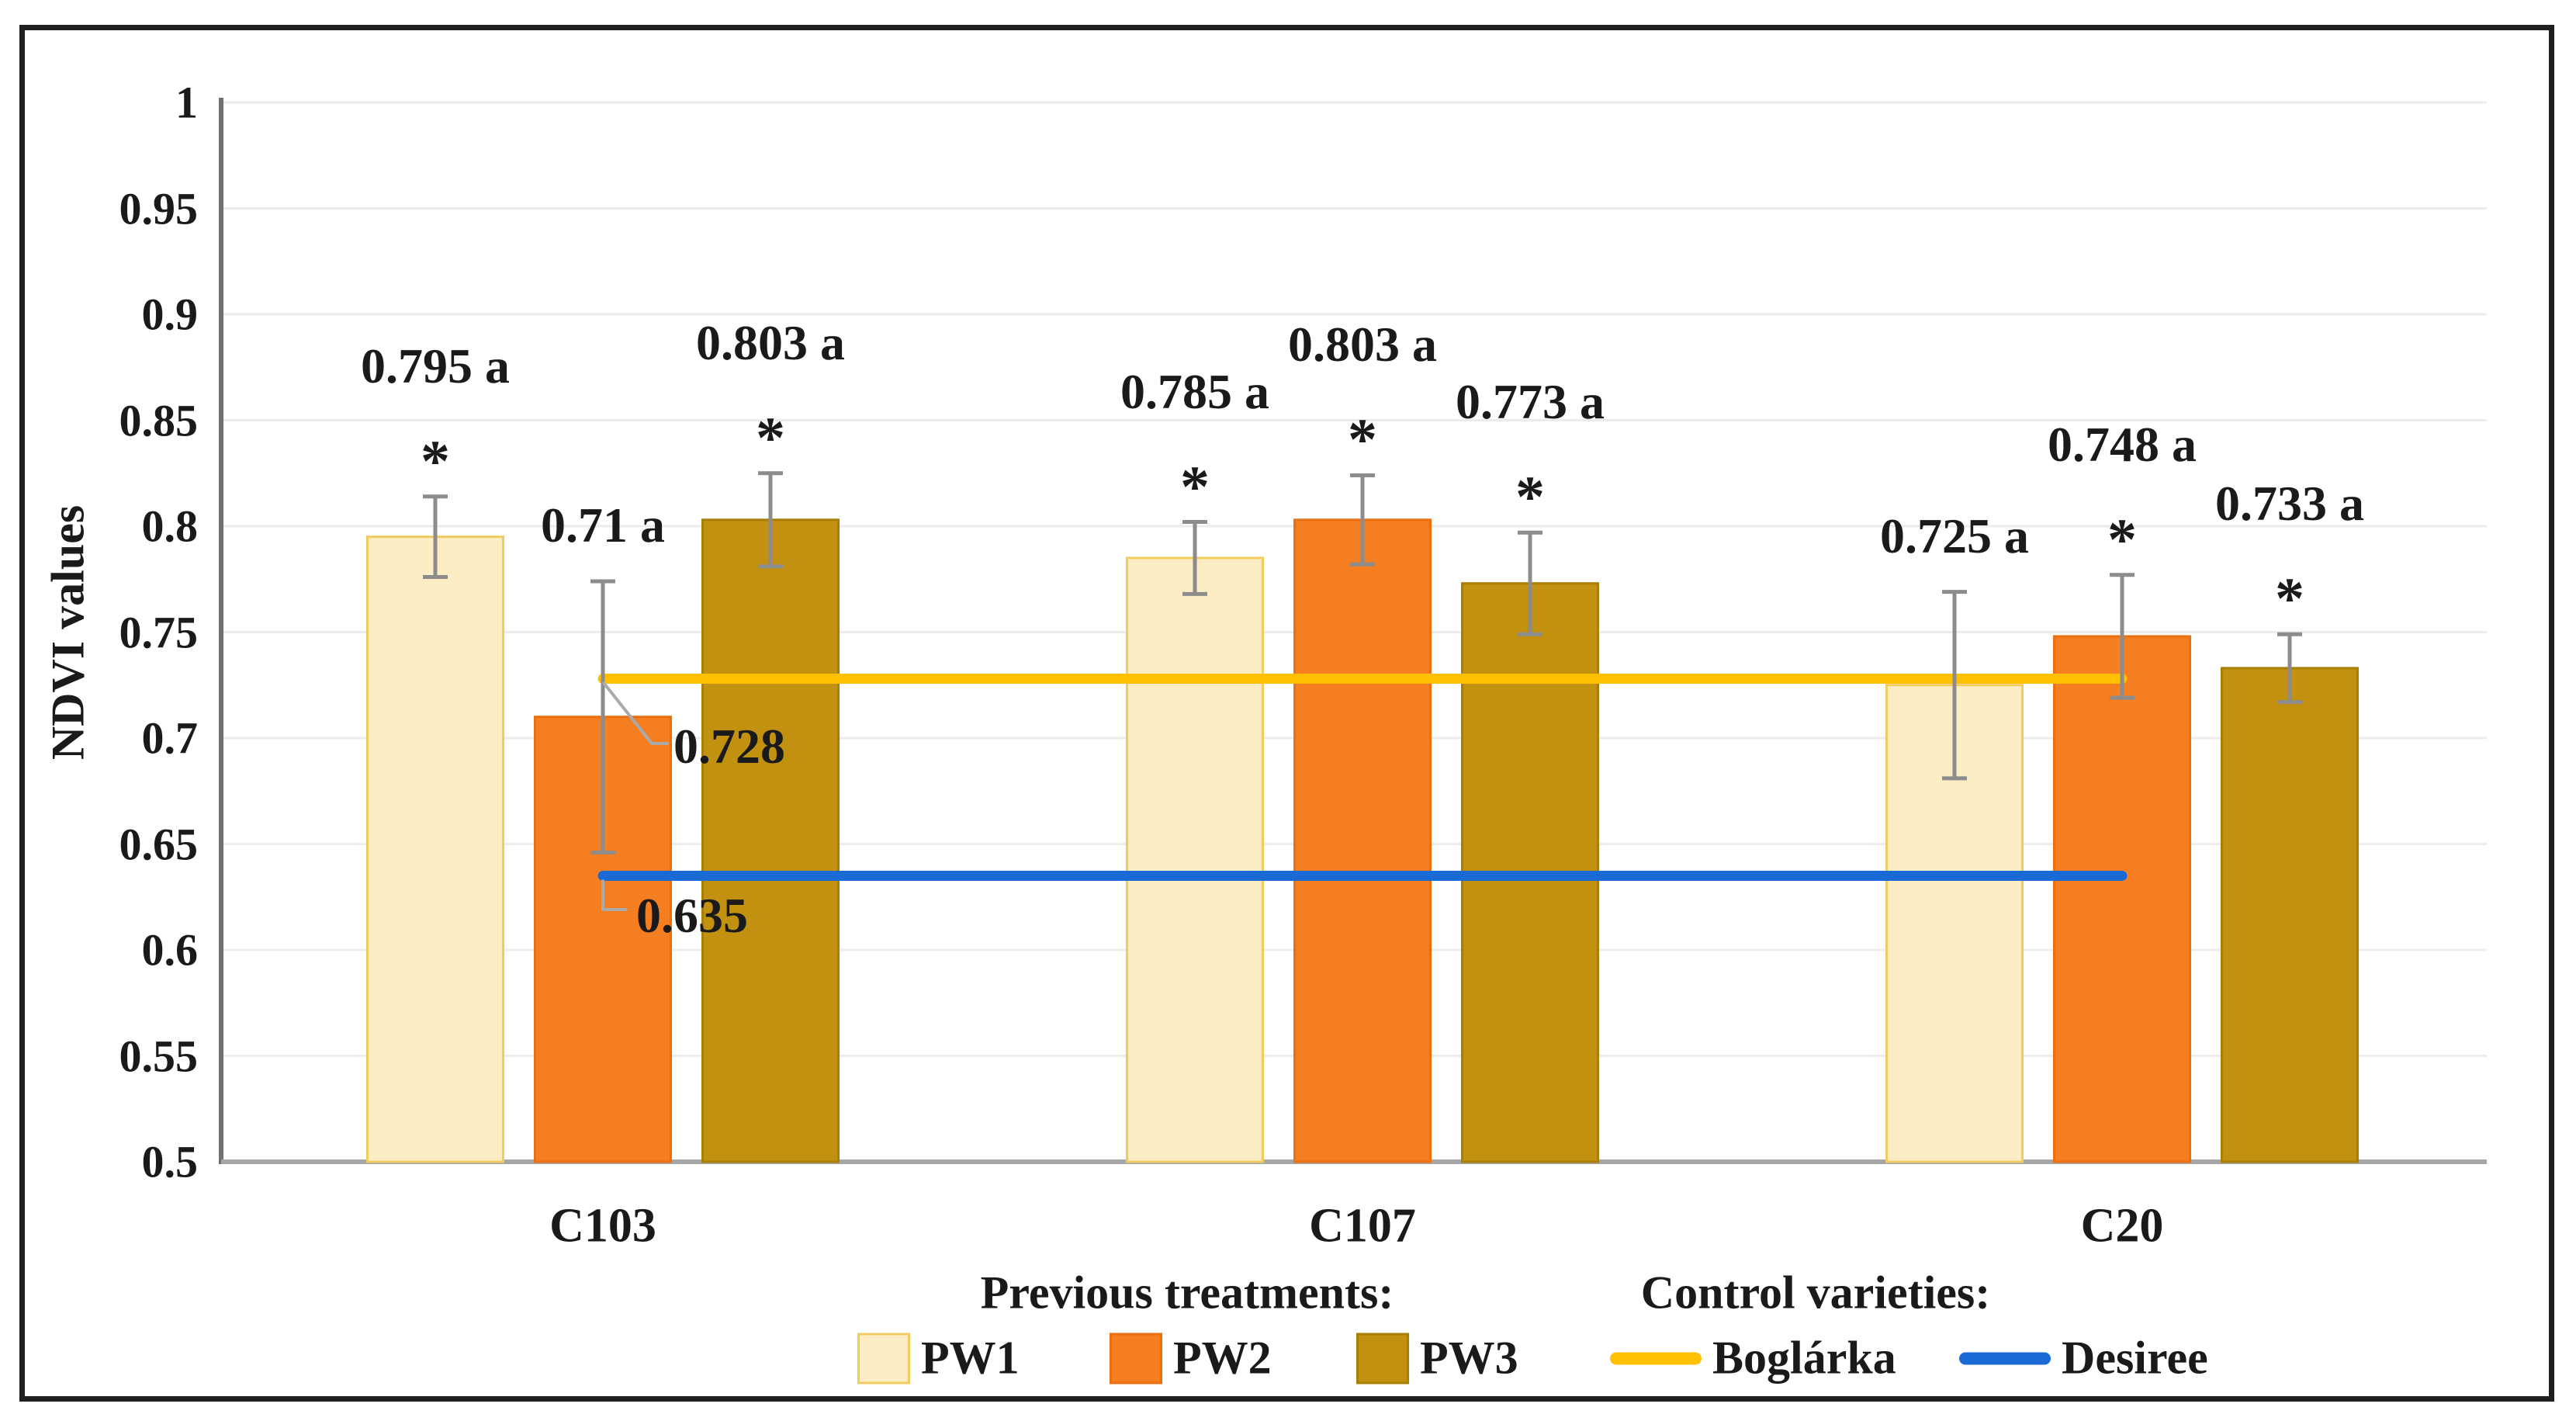 The height and width of the screenshot is (1421, 2576). What do you see at coordinates (1815, 1293) in the screenshot?
I see `legend-group-title-controls: Control varieties:` at bounding box center [1815, 1293].